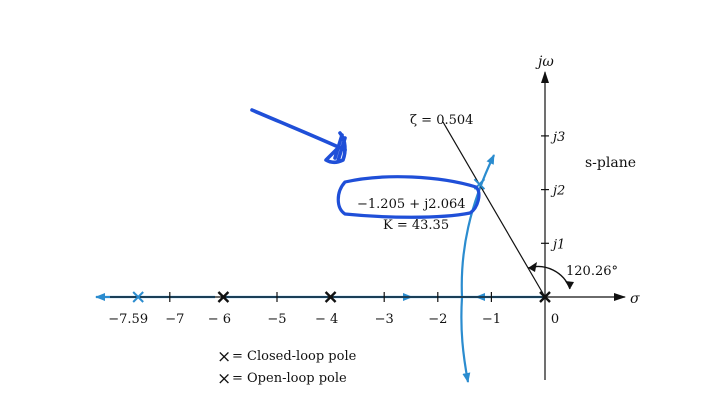 The image size is (707, 400). What do you see at coordinates (557, 191) in the screenshot?
I see `imag-tick-label: j2` at bounding box center [557, 191].